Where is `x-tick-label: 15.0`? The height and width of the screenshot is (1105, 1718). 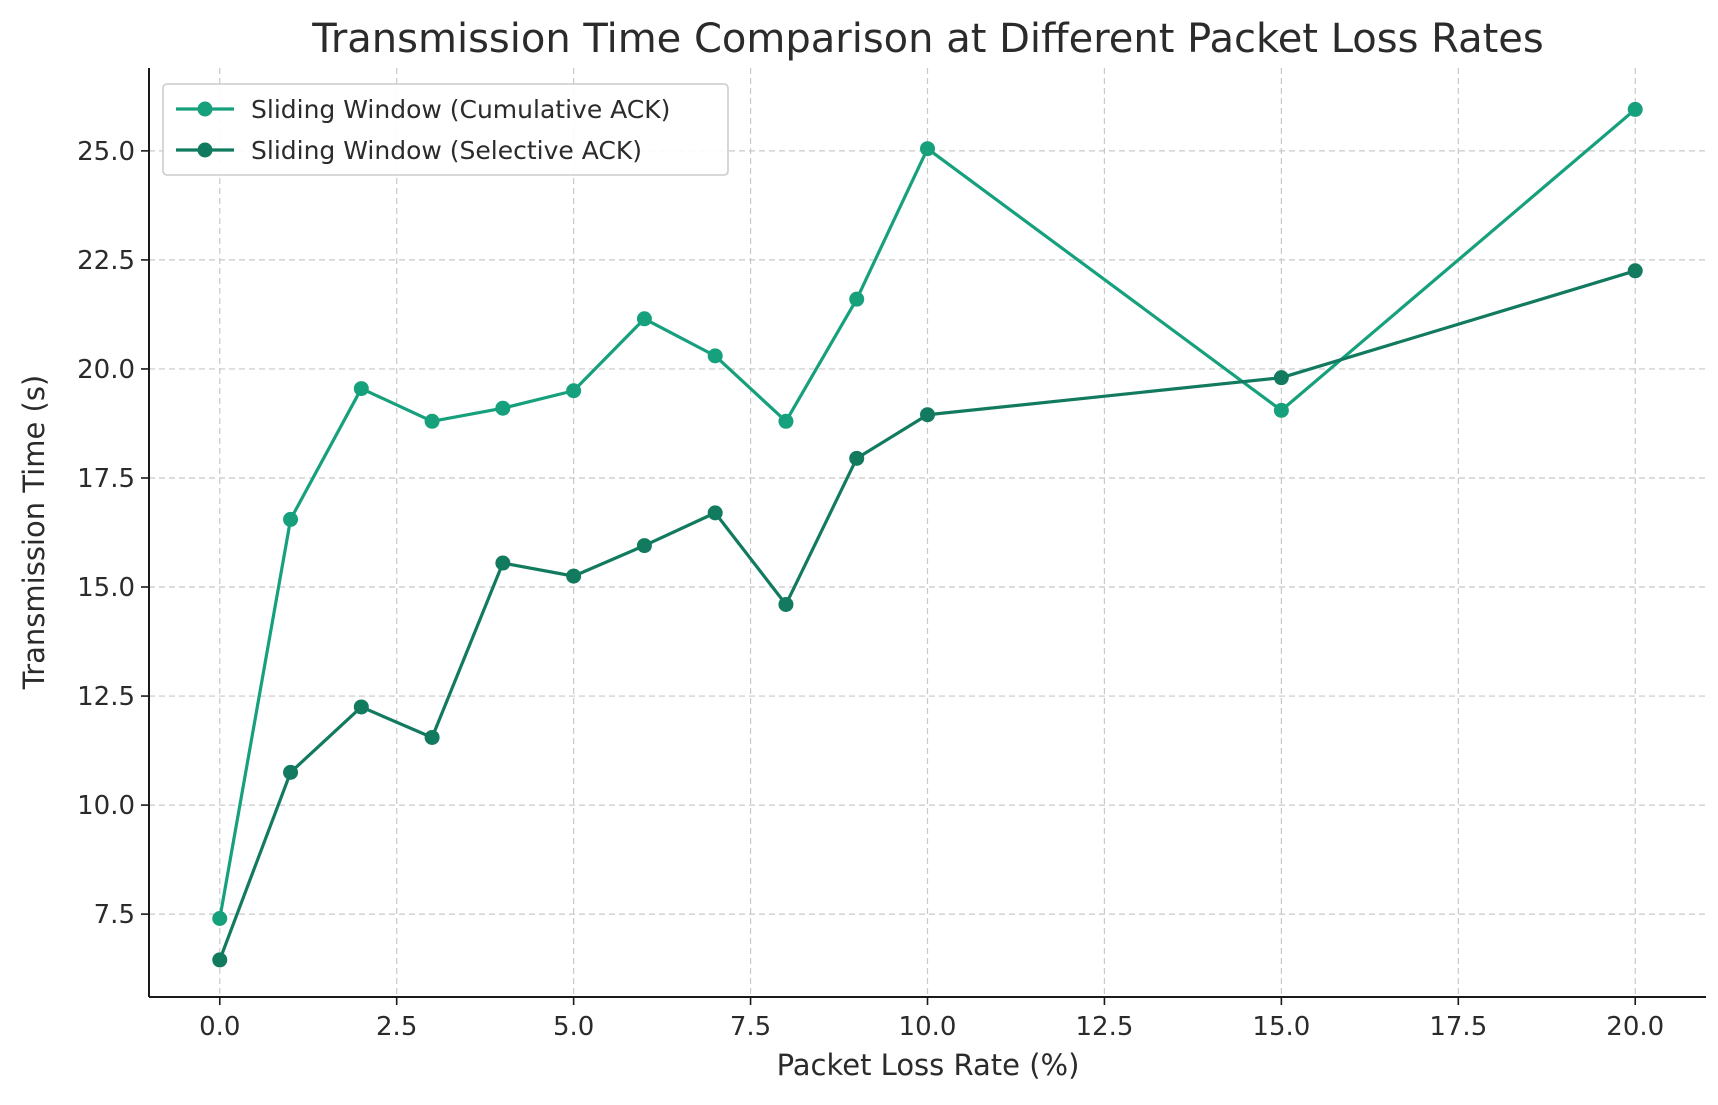
x-tick-label: 15.0 is located at coordinates (1281, 1027).